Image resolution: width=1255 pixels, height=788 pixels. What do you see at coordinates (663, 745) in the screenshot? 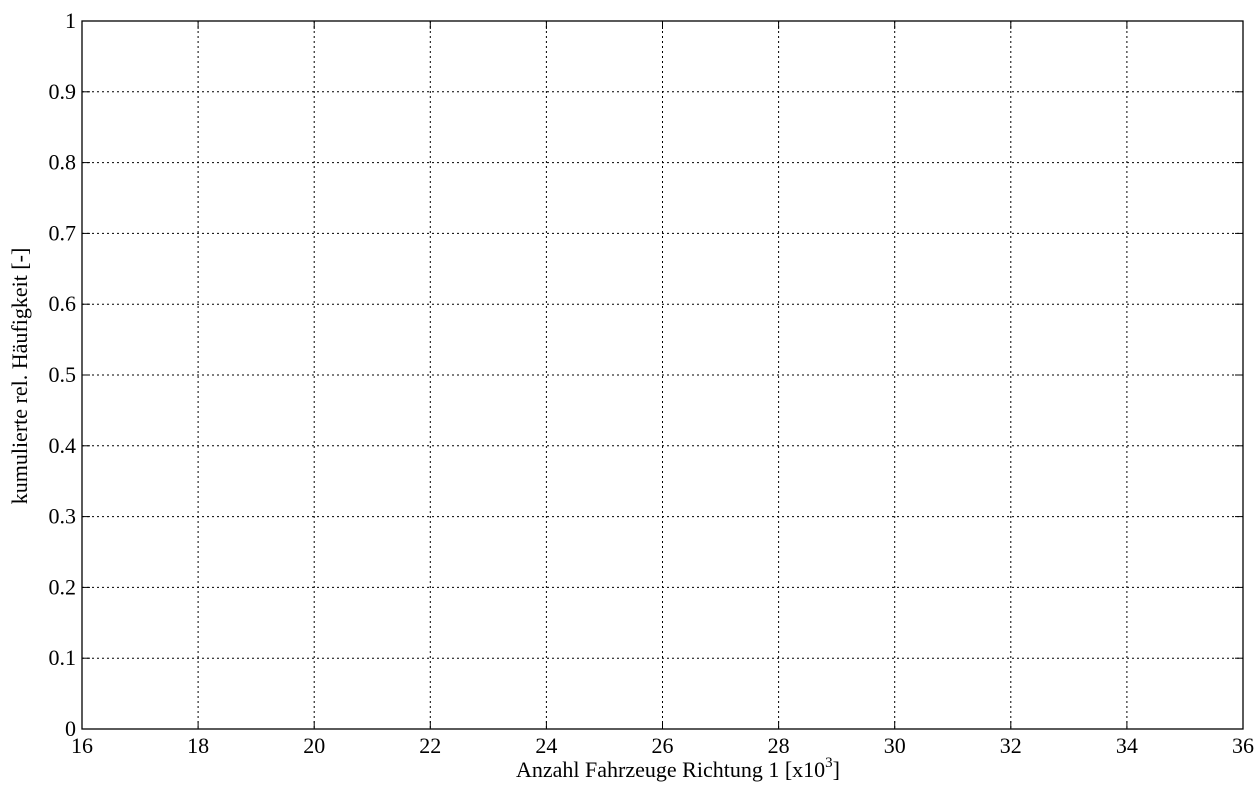
I see `x-tick-label: 26` at bounding box center [663, 745].